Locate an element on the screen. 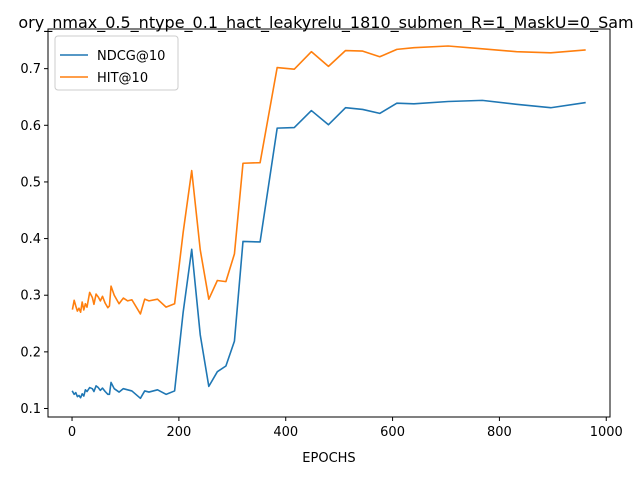 The image size is (640, 480). x-tick-label: 800 is located at coordinates (499, 432).